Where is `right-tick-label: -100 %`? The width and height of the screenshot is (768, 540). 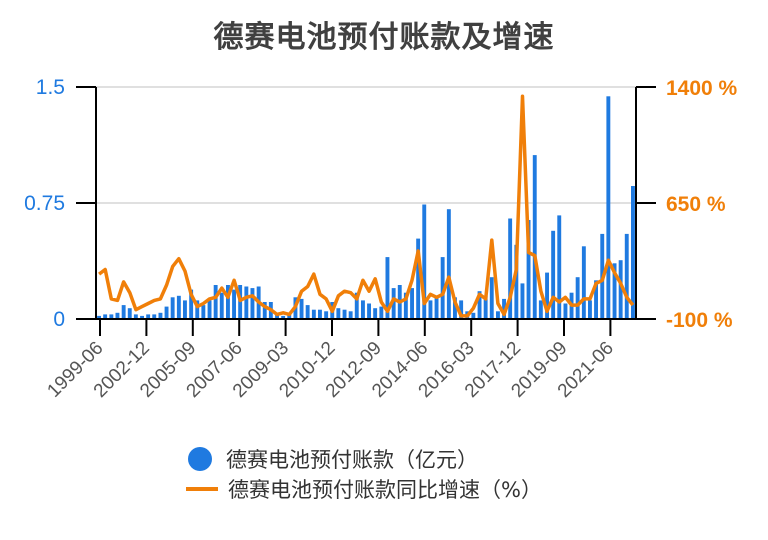
right-tick-label: -100 % is located at coordinates (699, 320).